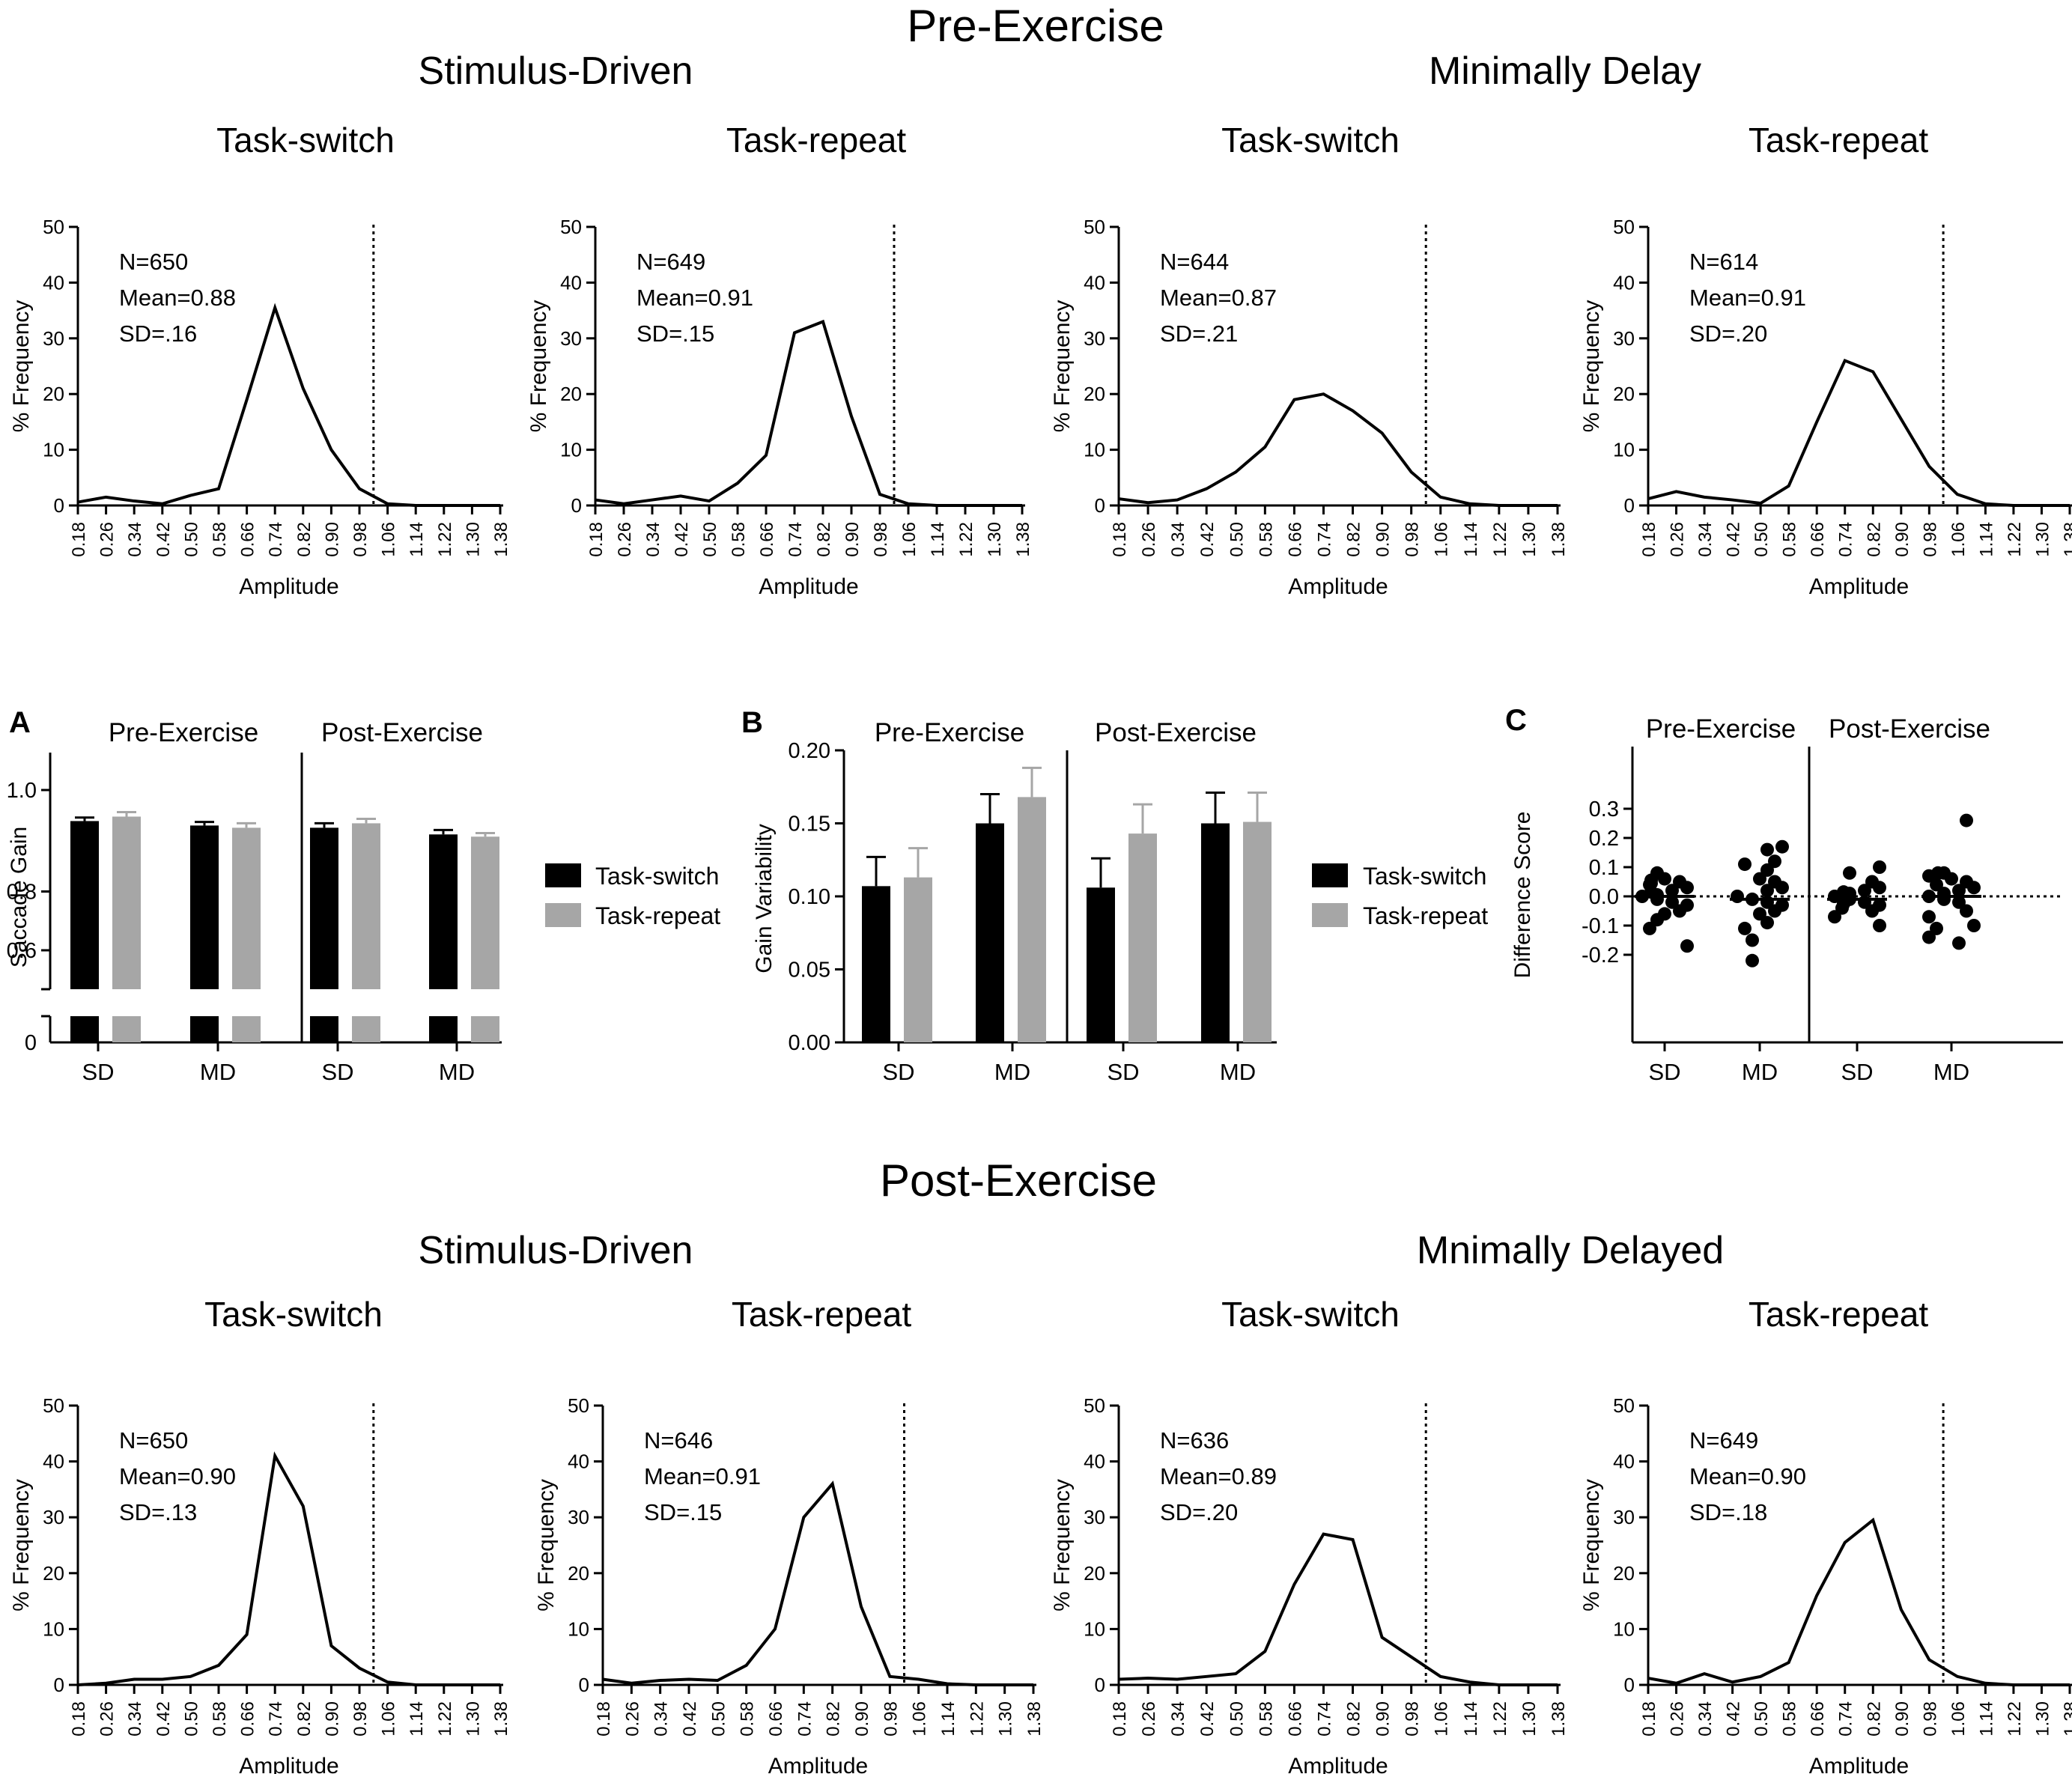 The height and width of the screenshot is (1774, 2072). Describe the element at coordinates (1338, 1609) in the screenshot. I see `frequency-line` at that location.